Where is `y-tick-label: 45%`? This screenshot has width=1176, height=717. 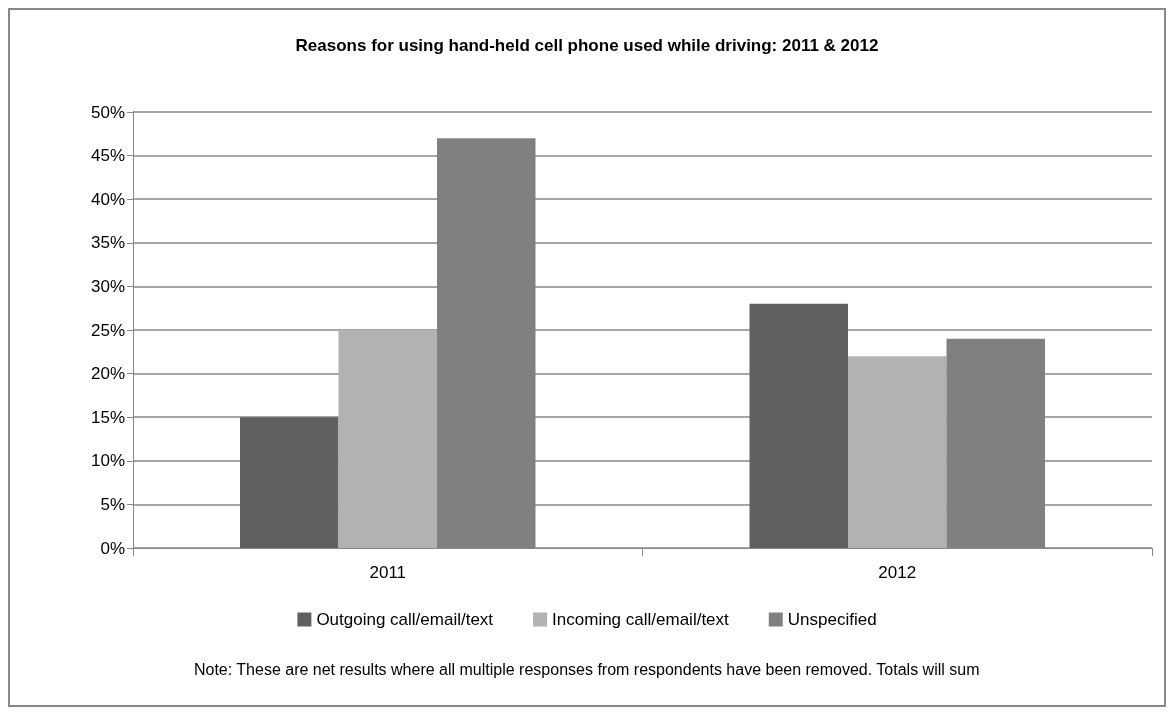
y-tick-label: 45% is located at coordinates (107, 156).